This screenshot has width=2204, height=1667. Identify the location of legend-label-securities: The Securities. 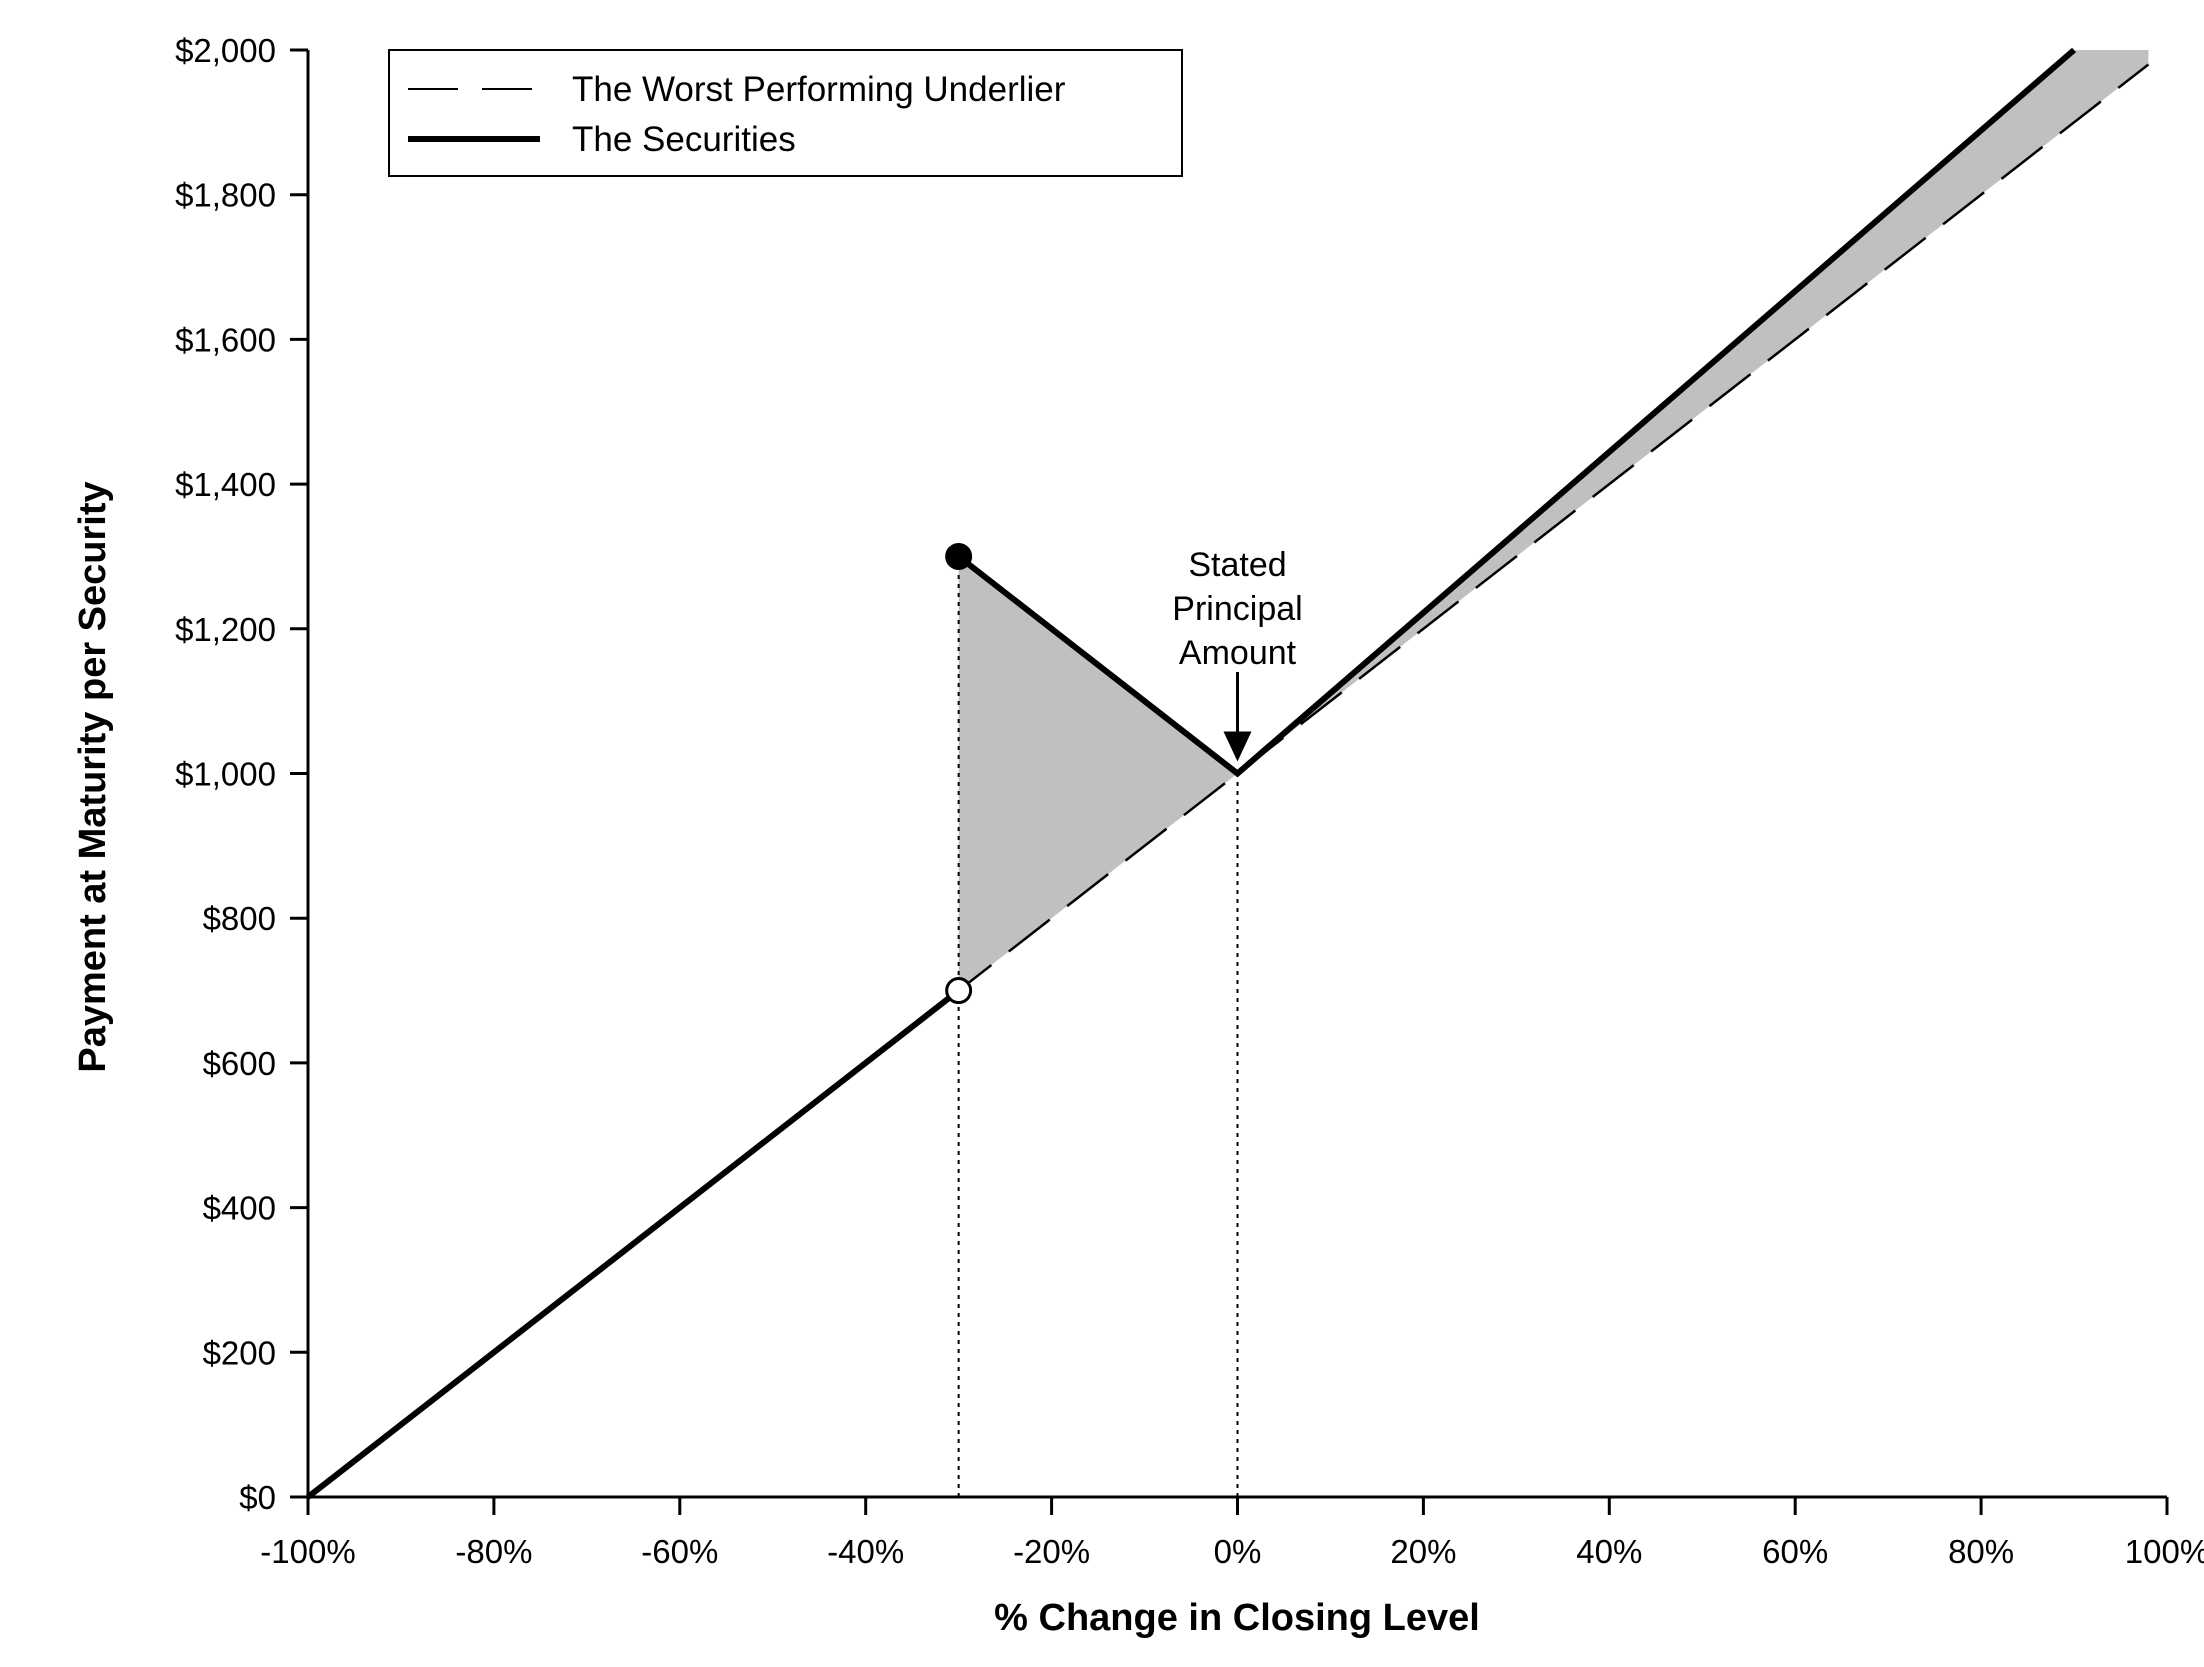
(684, 139).